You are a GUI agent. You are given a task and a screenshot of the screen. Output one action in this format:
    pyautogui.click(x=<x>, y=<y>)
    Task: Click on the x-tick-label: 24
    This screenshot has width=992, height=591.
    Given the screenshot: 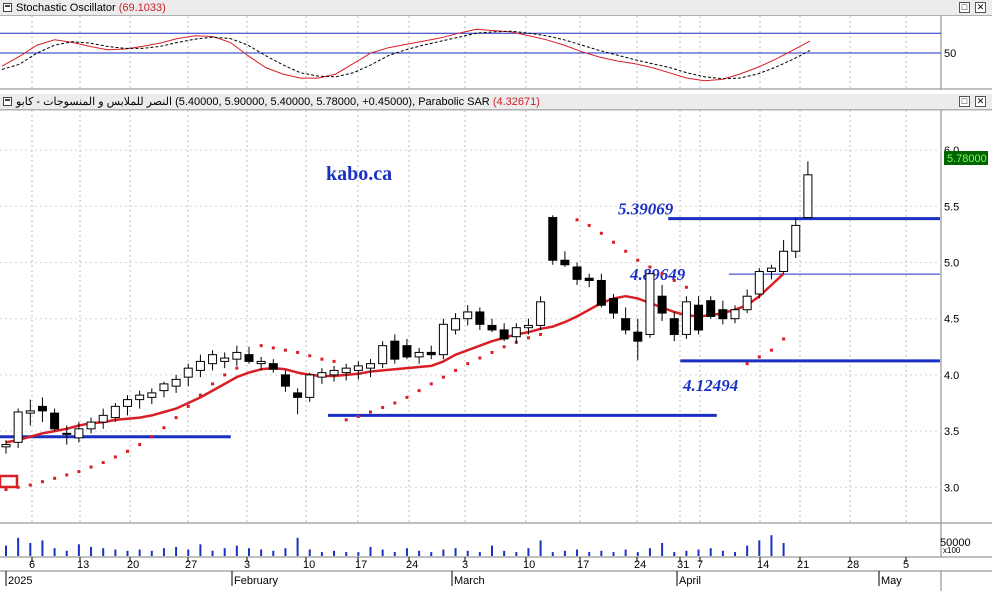 What is the action you would take?
    pyautogui.click(x=412, y=565)
    